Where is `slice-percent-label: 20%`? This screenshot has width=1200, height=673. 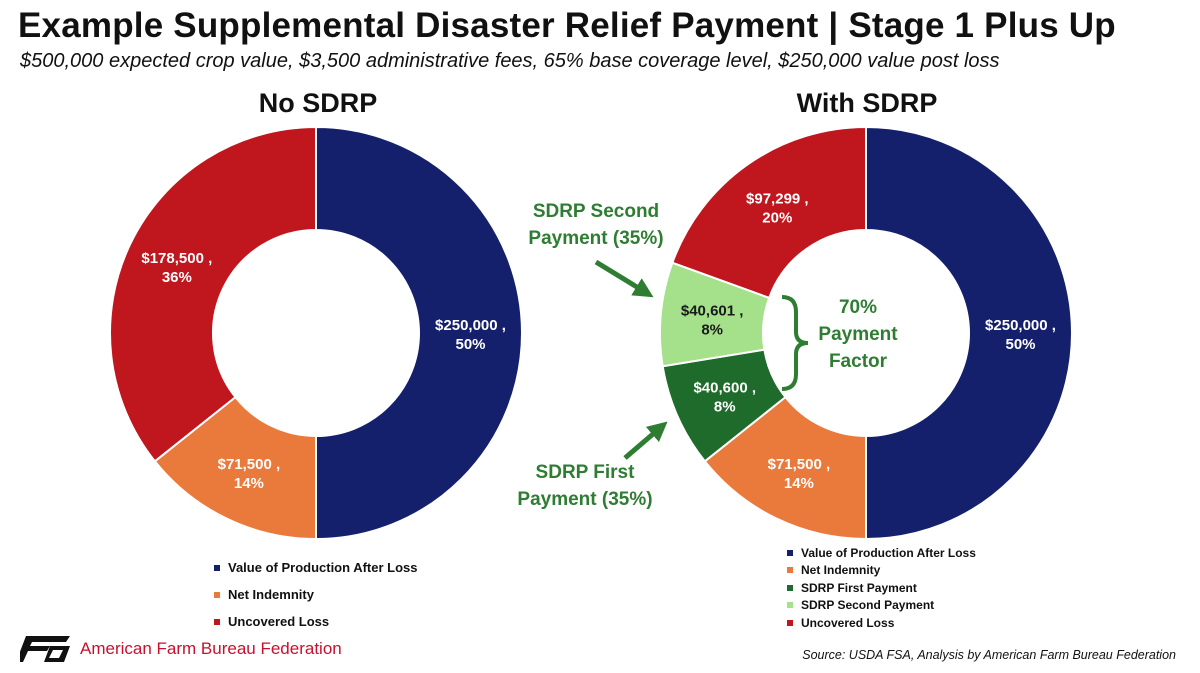
slice-percent-label: 20% is located at coordinates (777, 217).